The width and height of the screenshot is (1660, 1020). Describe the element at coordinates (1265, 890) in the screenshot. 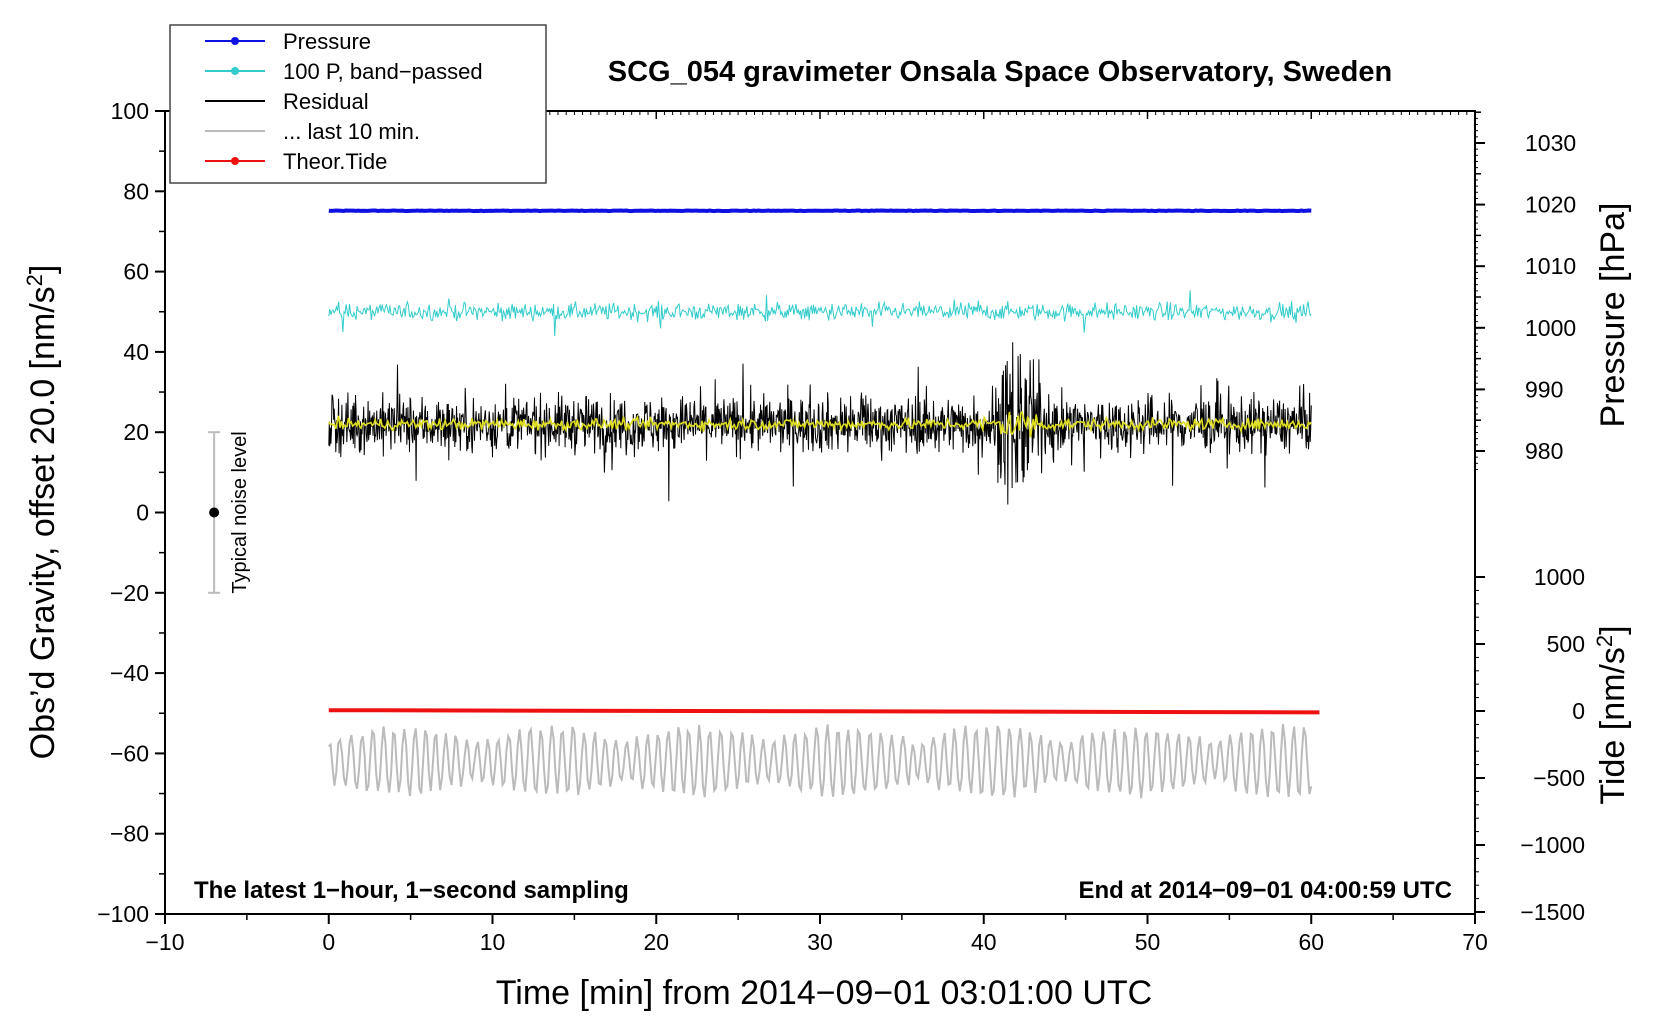

I see `annotation-bottom-right: End at 2014−09−01 04:00:59 UTC` at that location.